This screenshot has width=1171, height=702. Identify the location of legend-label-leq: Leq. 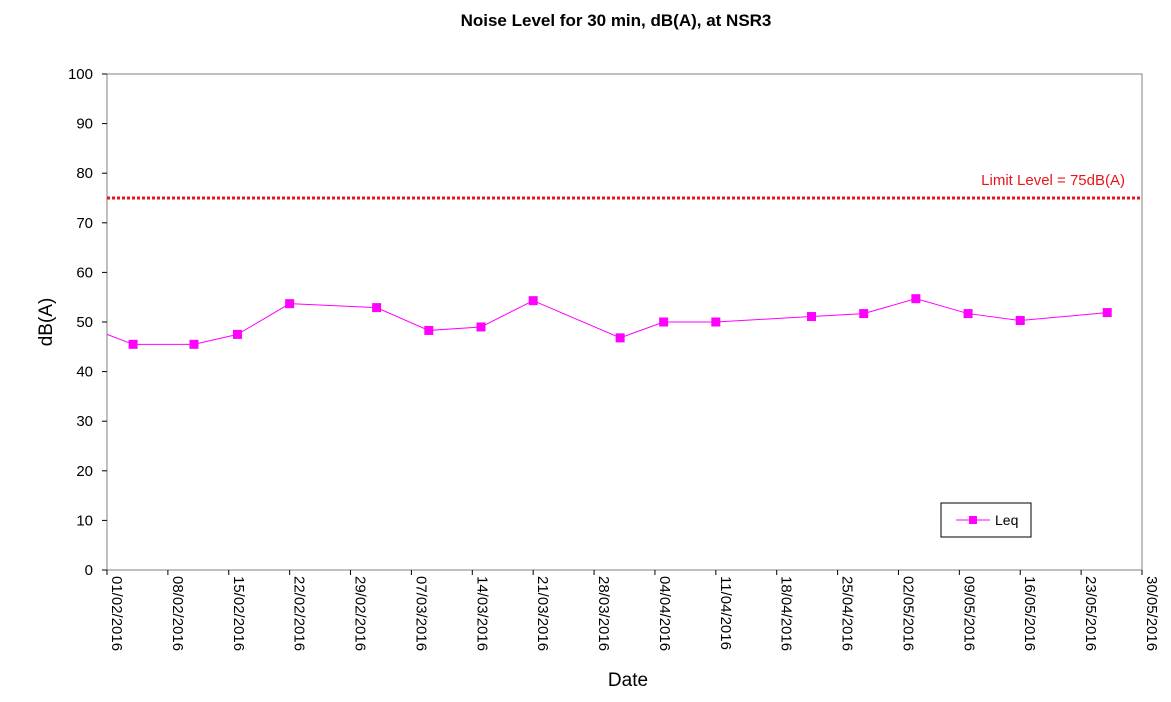
(1006, 520).